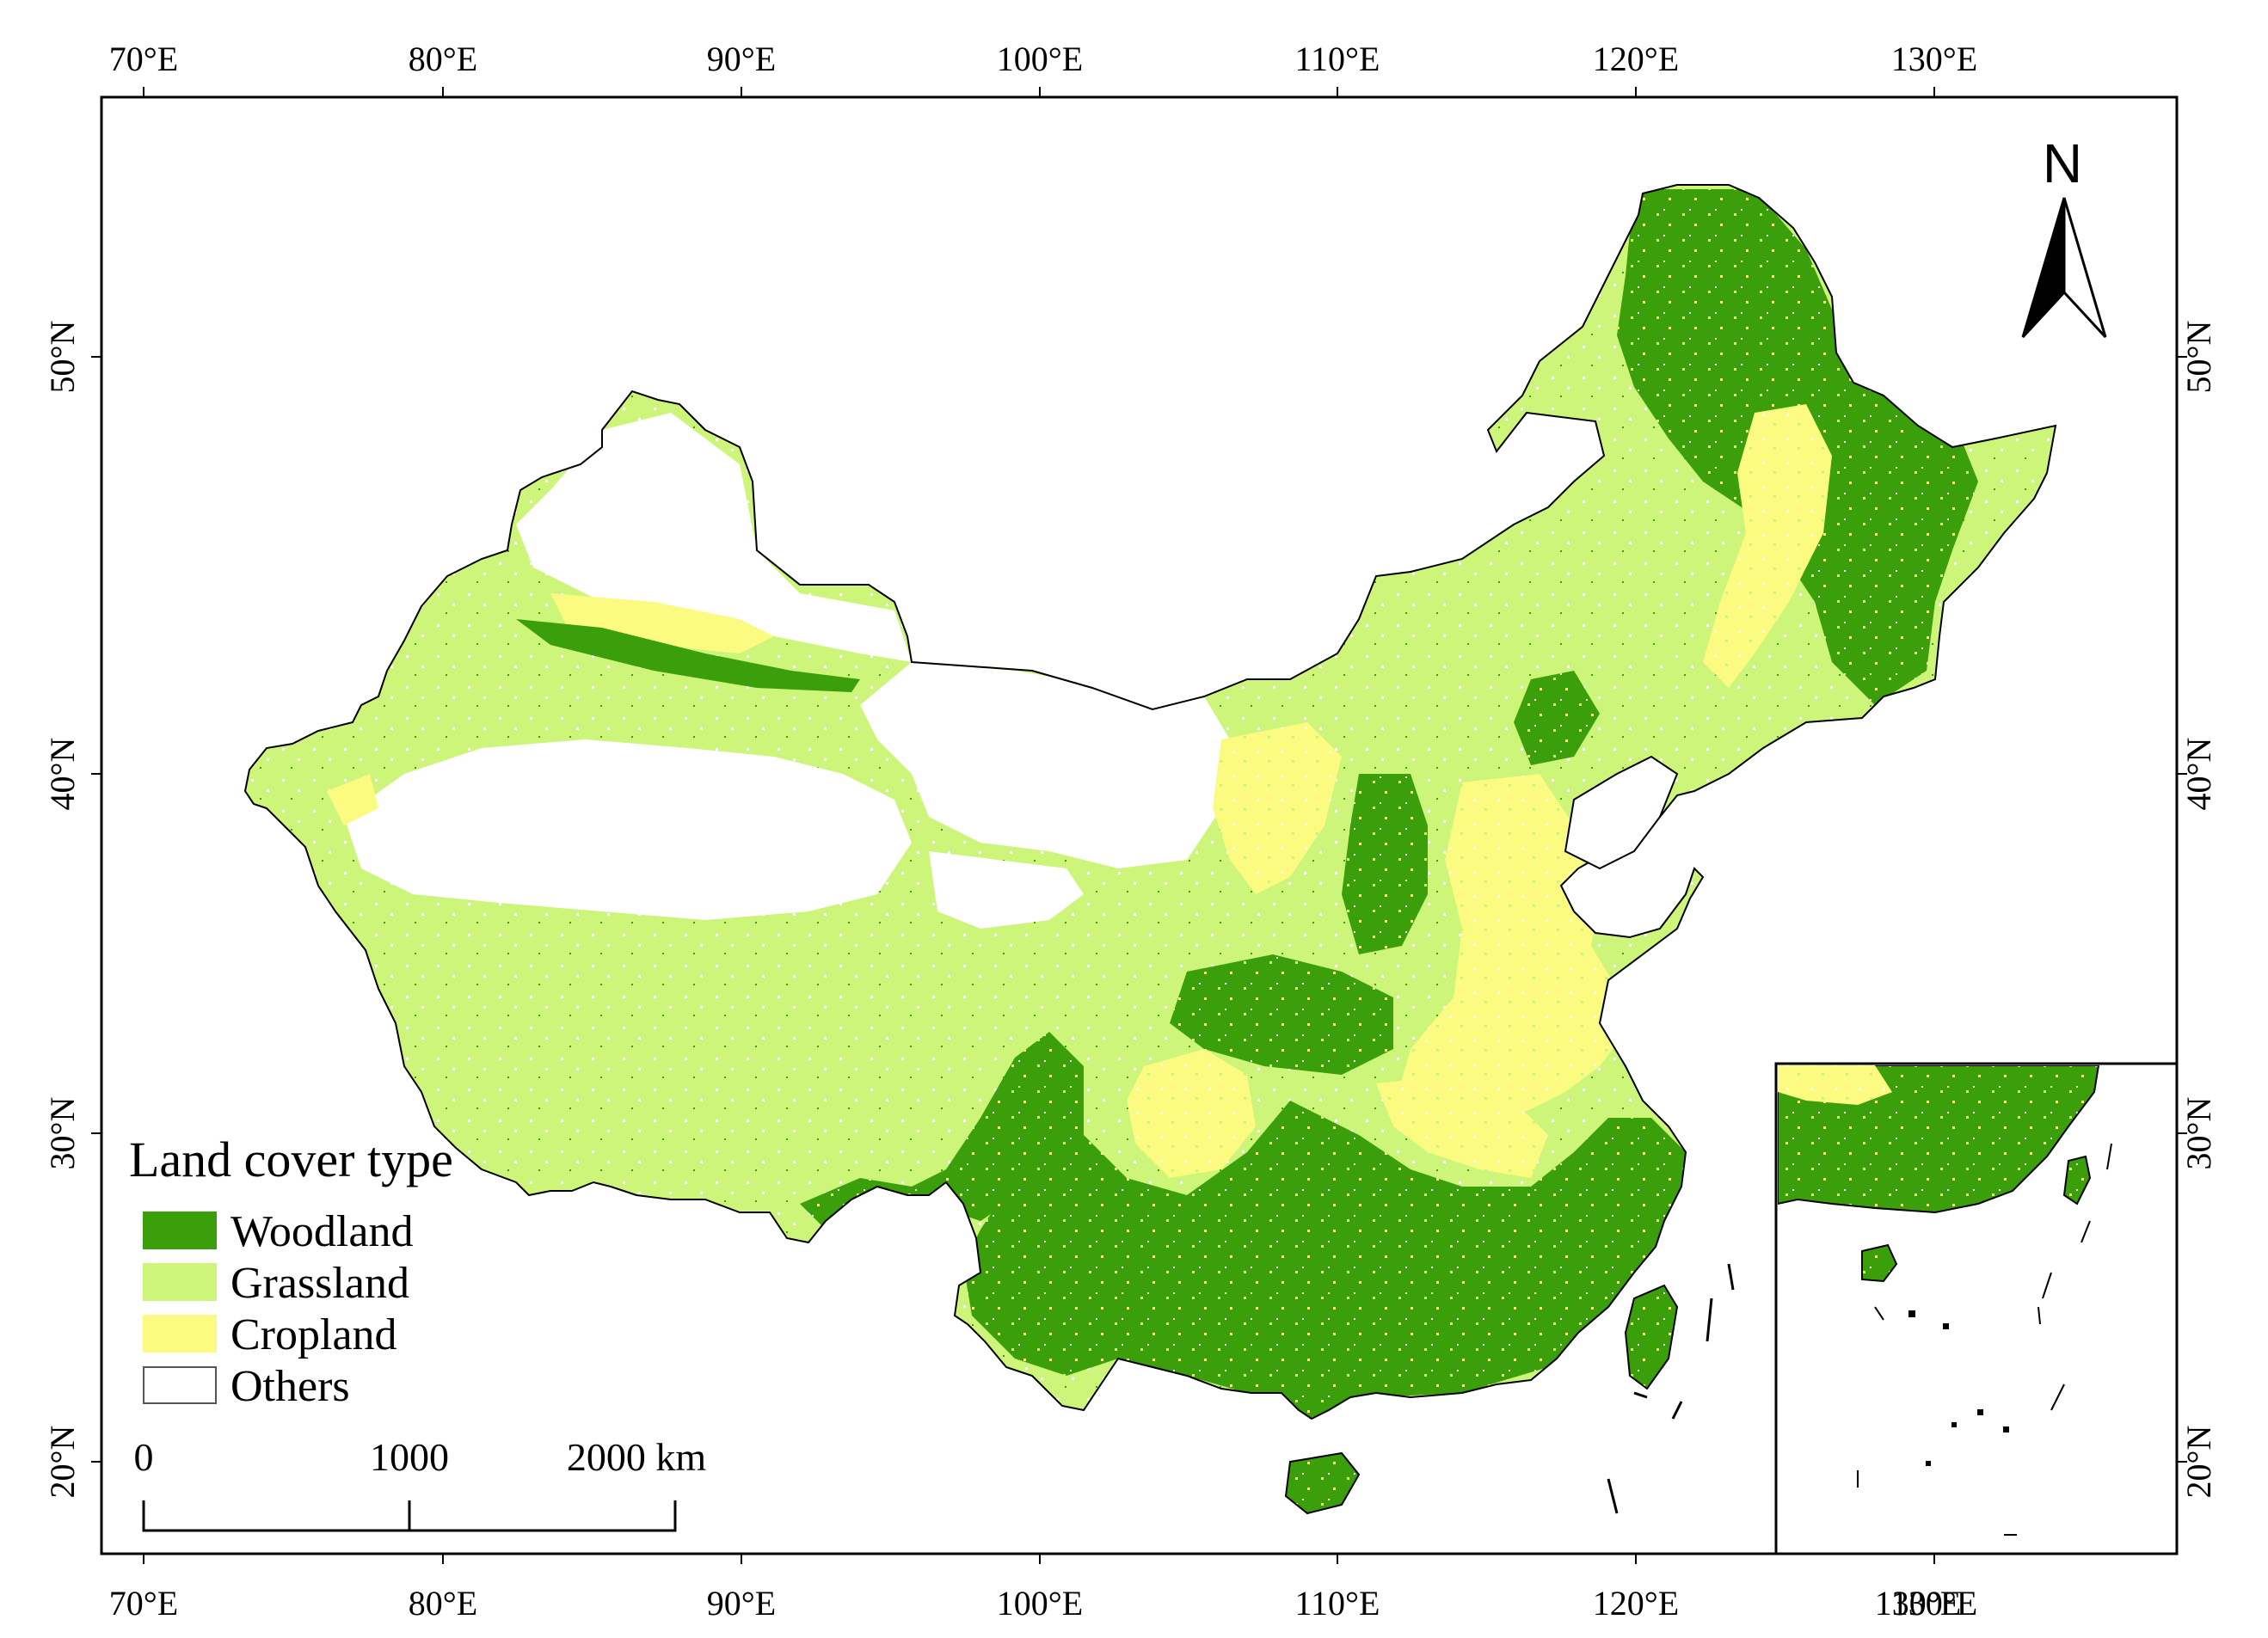  Describe the element at coordinates (410, 1457) in the screenshot. I see `scale-bar-label: 1000` at that location.